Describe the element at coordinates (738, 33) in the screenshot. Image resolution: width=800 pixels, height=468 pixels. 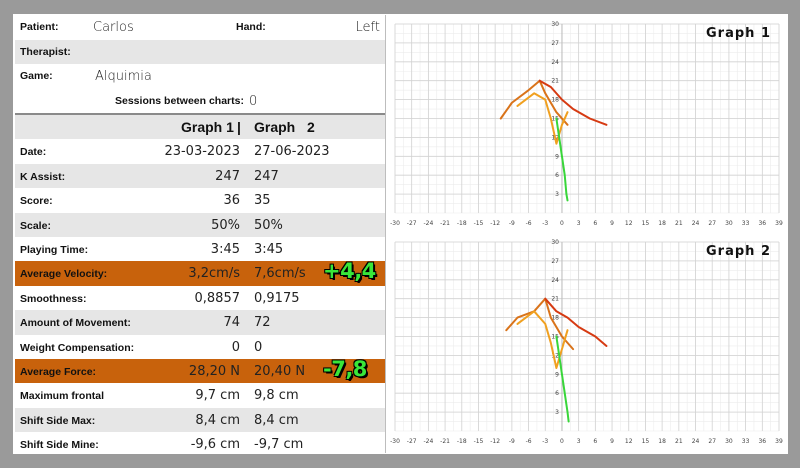
I see `graph-1-title: Graph 1` at that location.